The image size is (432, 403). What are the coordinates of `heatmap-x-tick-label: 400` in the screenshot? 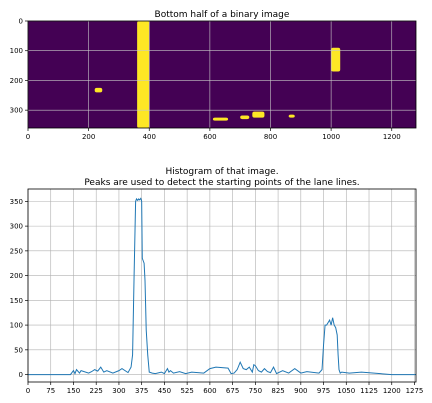 It's located at (149, 137).